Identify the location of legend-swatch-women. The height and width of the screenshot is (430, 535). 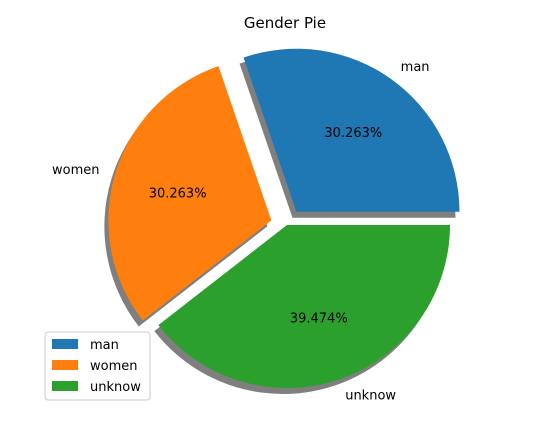
(65, 365).